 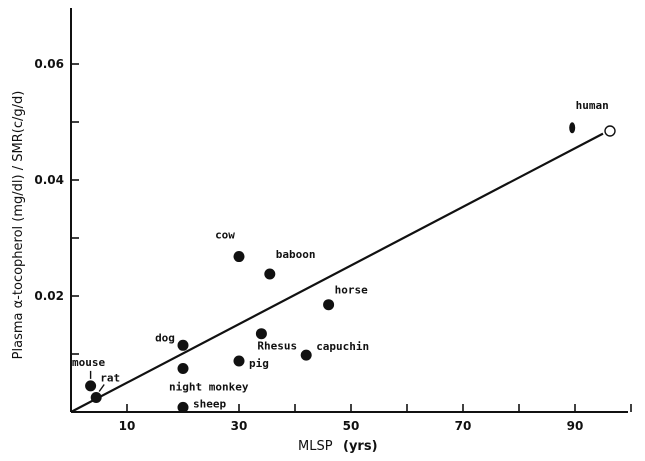 What do you see at coordinates (49, 296) in the screenshot?
I see `y-tick-label: 0.02` at bounding box center [49, 296].